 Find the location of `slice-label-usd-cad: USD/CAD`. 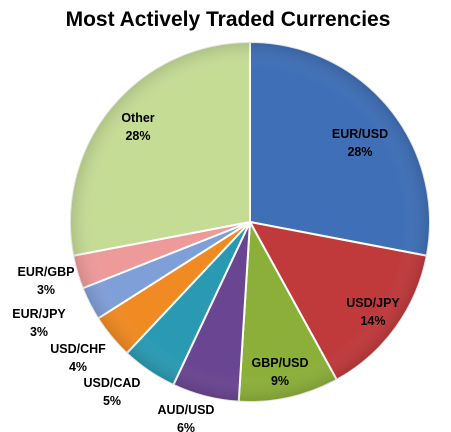

slice-label-usd-cad: USD/CAD is located at coordinates (112, 383).